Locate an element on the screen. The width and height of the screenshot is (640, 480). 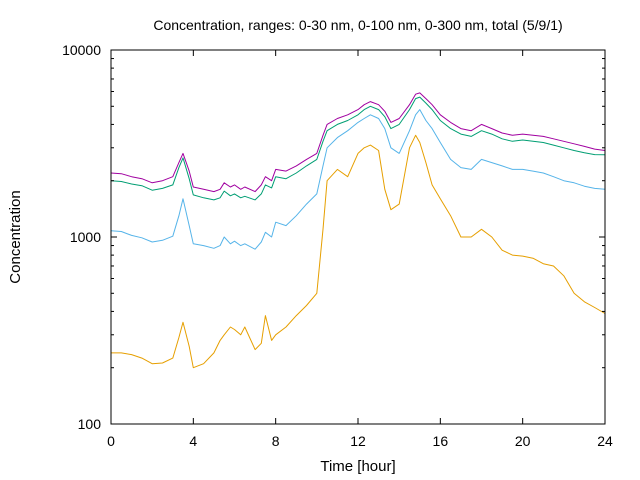
x-tick-label: 0 is located at coordinates (111, 441).